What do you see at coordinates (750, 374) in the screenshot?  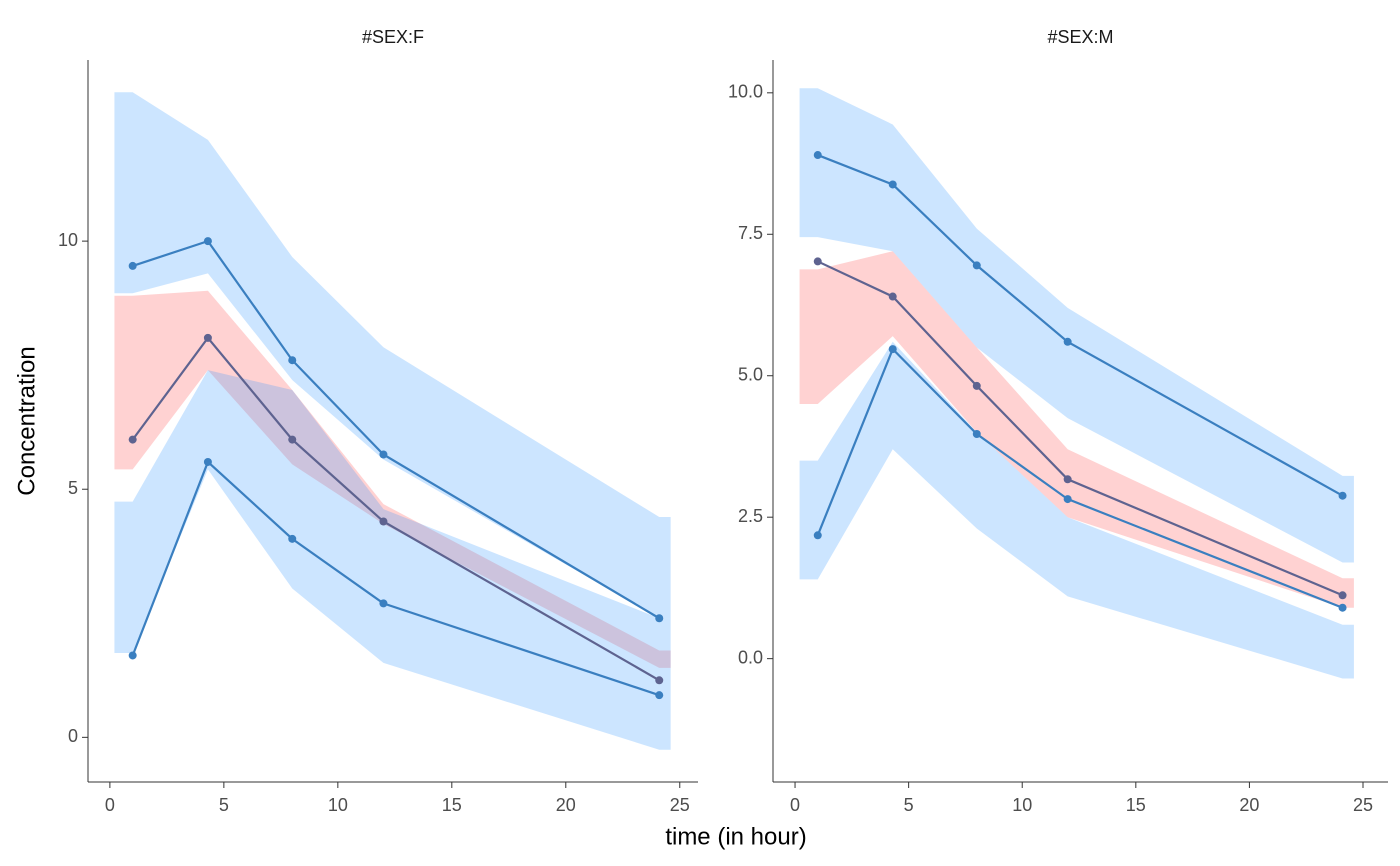 I see `y-tick-label: 5.0` at bounding box center [750, 374].